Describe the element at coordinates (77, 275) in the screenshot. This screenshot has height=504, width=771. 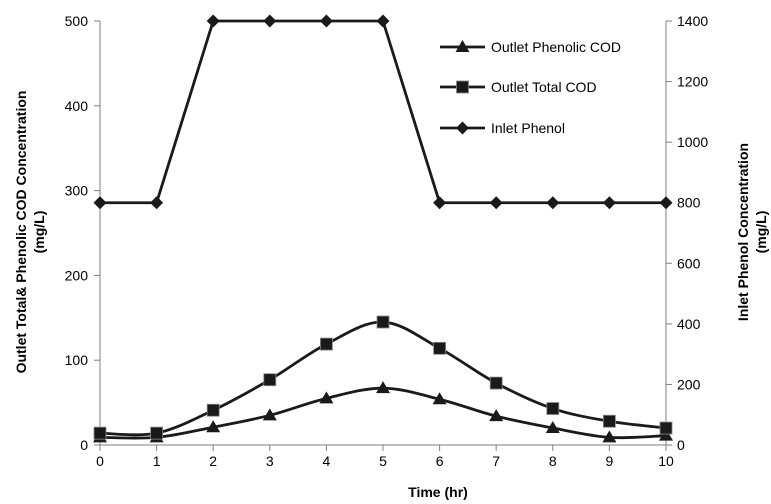
I see `y-left-tick-label: 200` at that location.